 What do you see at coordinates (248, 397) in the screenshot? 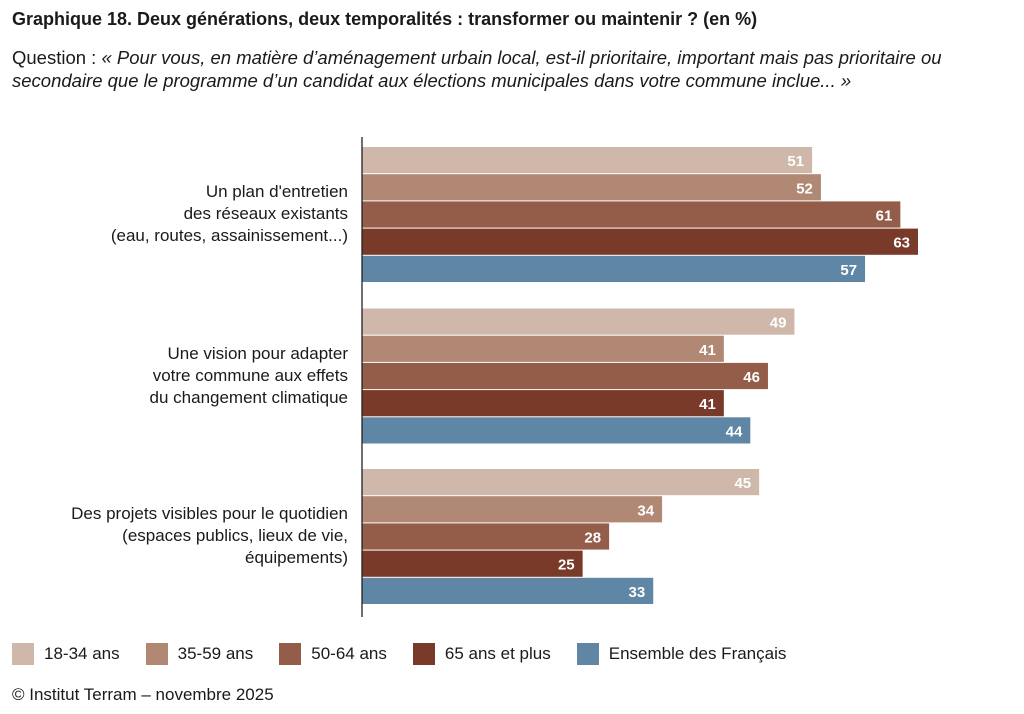
I see `category-label-line: du changement climatique` at bounding box center [248, 397].